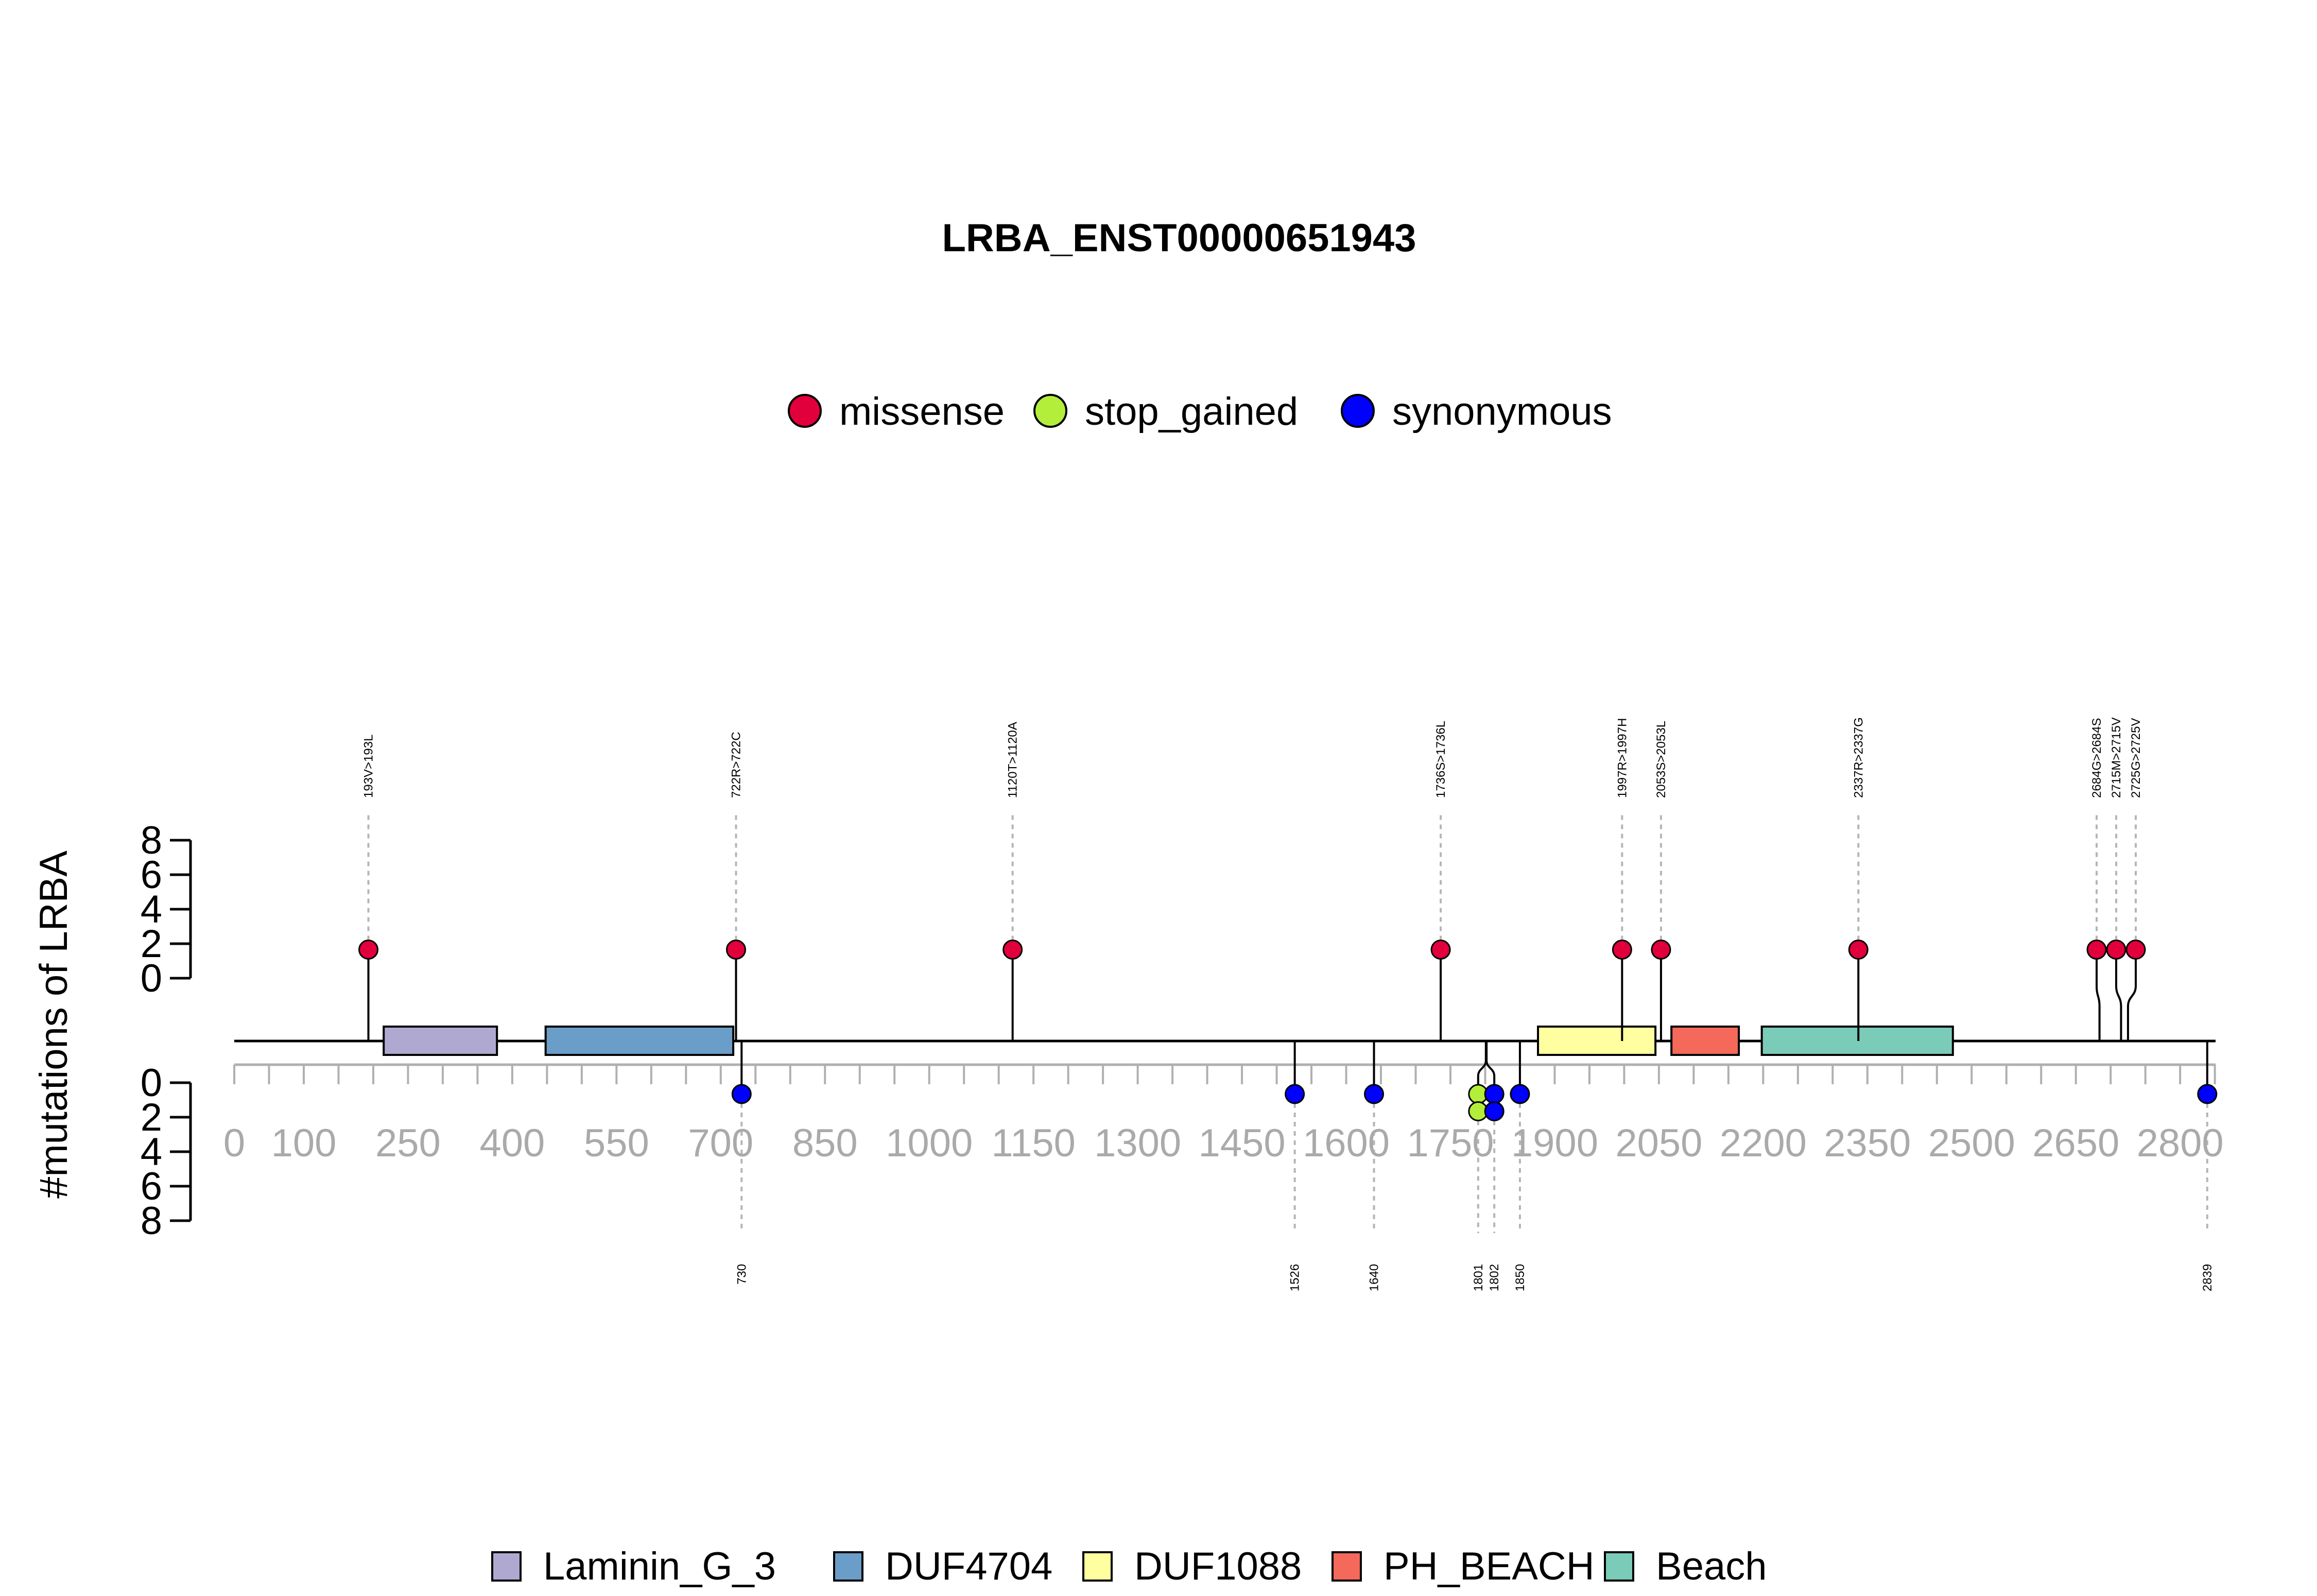 The height and width of the screenshot is (1596, 2317). I want to click on x-tick-label: 1300, so click(1137, 1143).